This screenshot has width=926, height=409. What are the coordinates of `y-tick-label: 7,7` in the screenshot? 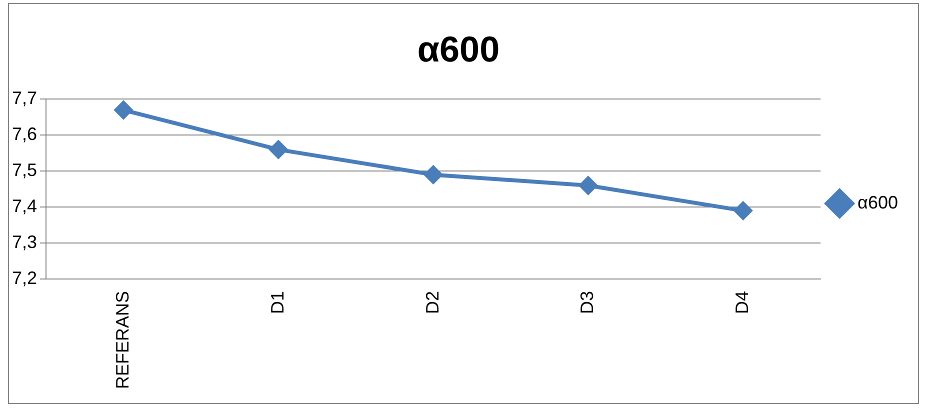 It's located at (25, 98).